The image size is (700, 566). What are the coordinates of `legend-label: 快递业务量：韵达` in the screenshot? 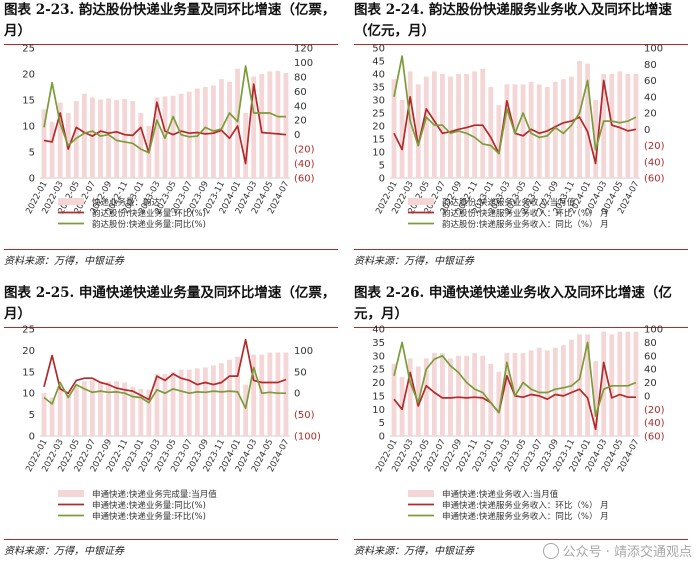 It's located at (126, 202).